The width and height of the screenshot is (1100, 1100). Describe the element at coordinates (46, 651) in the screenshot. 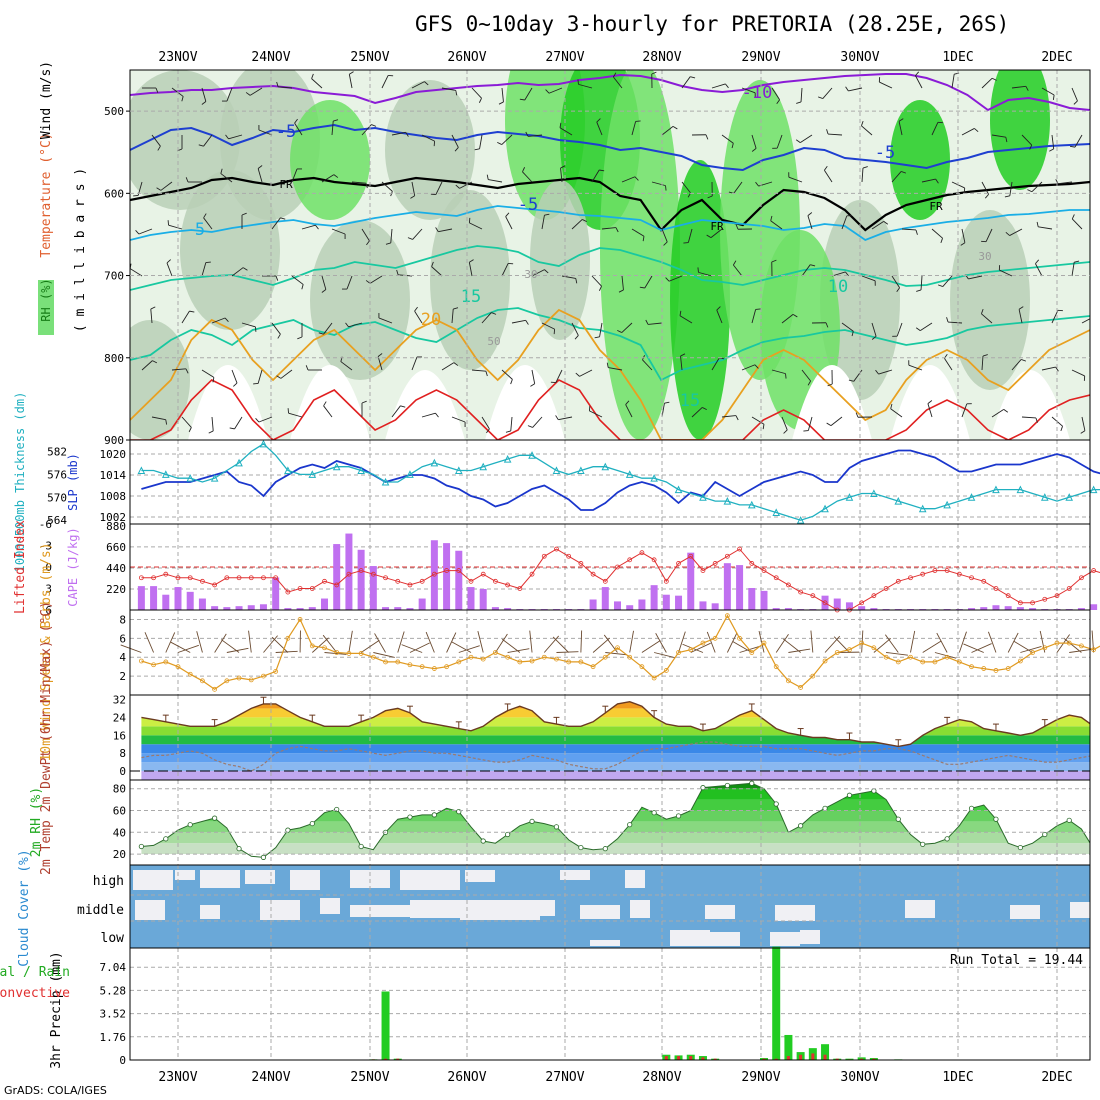

I see `wind10-ylabel: 10m Wind Speed & Barbs (m/s)` at that location.